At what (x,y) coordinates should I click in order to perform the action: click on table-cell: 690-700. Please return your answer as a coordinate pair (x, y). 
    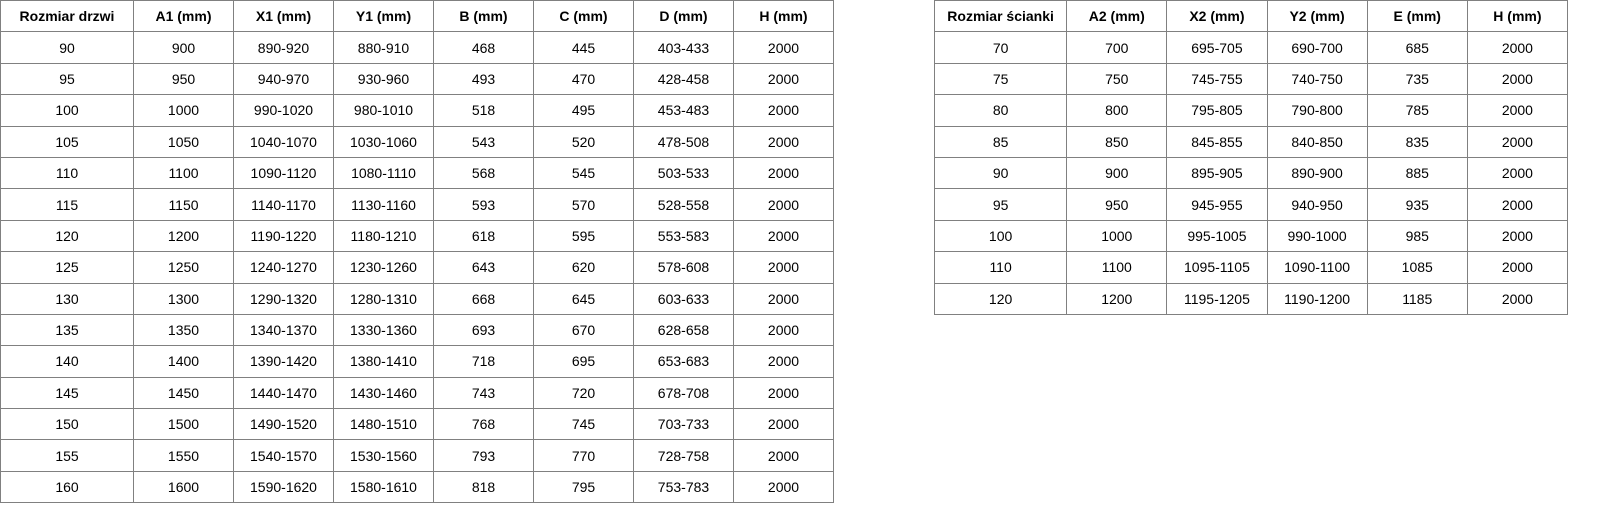
    Looking at the image, I should click on (1317, 47).